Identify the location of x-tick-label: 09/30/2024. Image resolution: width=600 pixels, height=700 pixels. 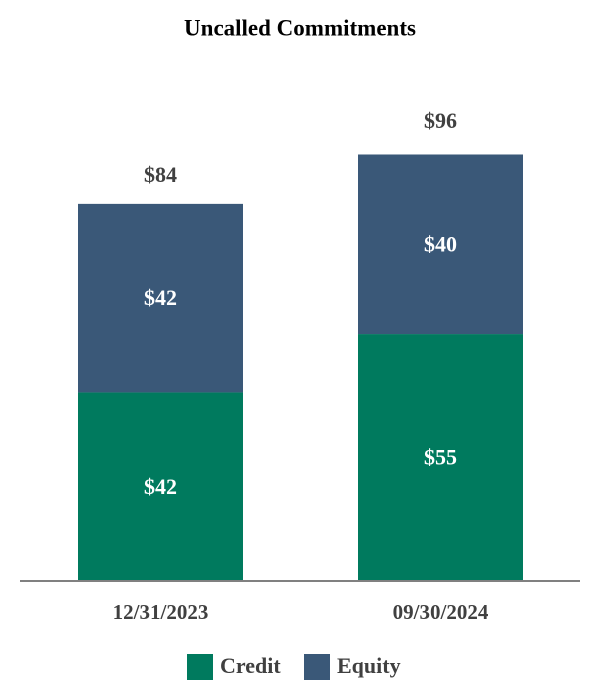
(441, 612).